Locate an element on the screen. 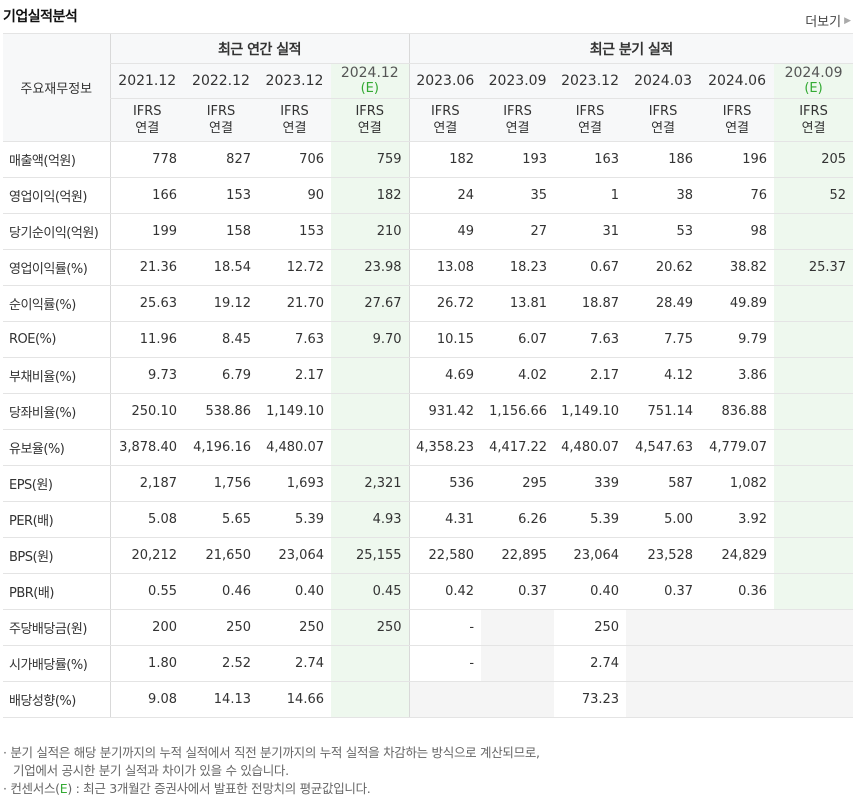 The width and height of the screenshot is (857, 804). table-cell: 4.31 is located at coordinates (445, 519).